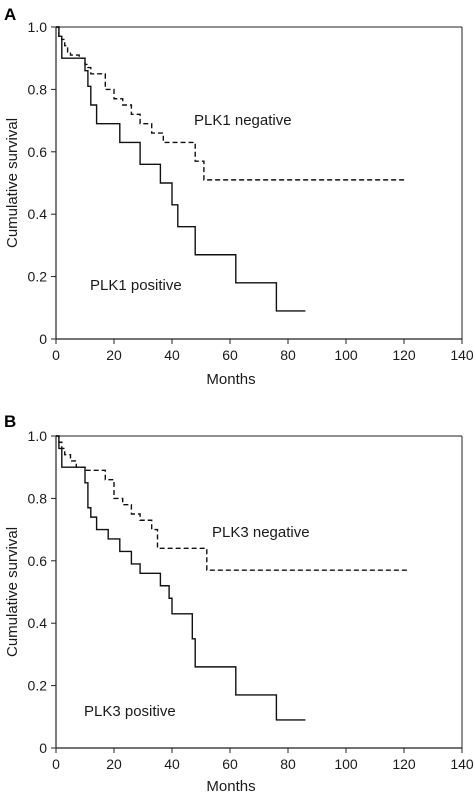  Describe the element at coordinates (243, 120) in the screenshot. I see `series-annotation: PLK1 negative` at that location.